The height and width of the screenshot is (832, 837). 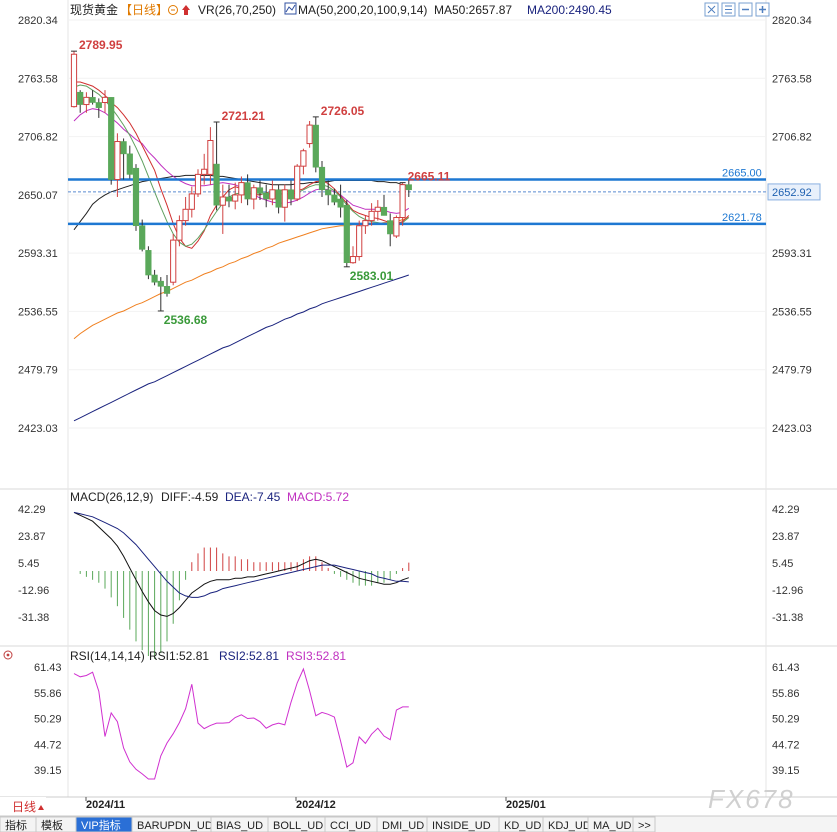 I want to click on x-axis-tick-label: 2024/11, so click(x=105, y=805).